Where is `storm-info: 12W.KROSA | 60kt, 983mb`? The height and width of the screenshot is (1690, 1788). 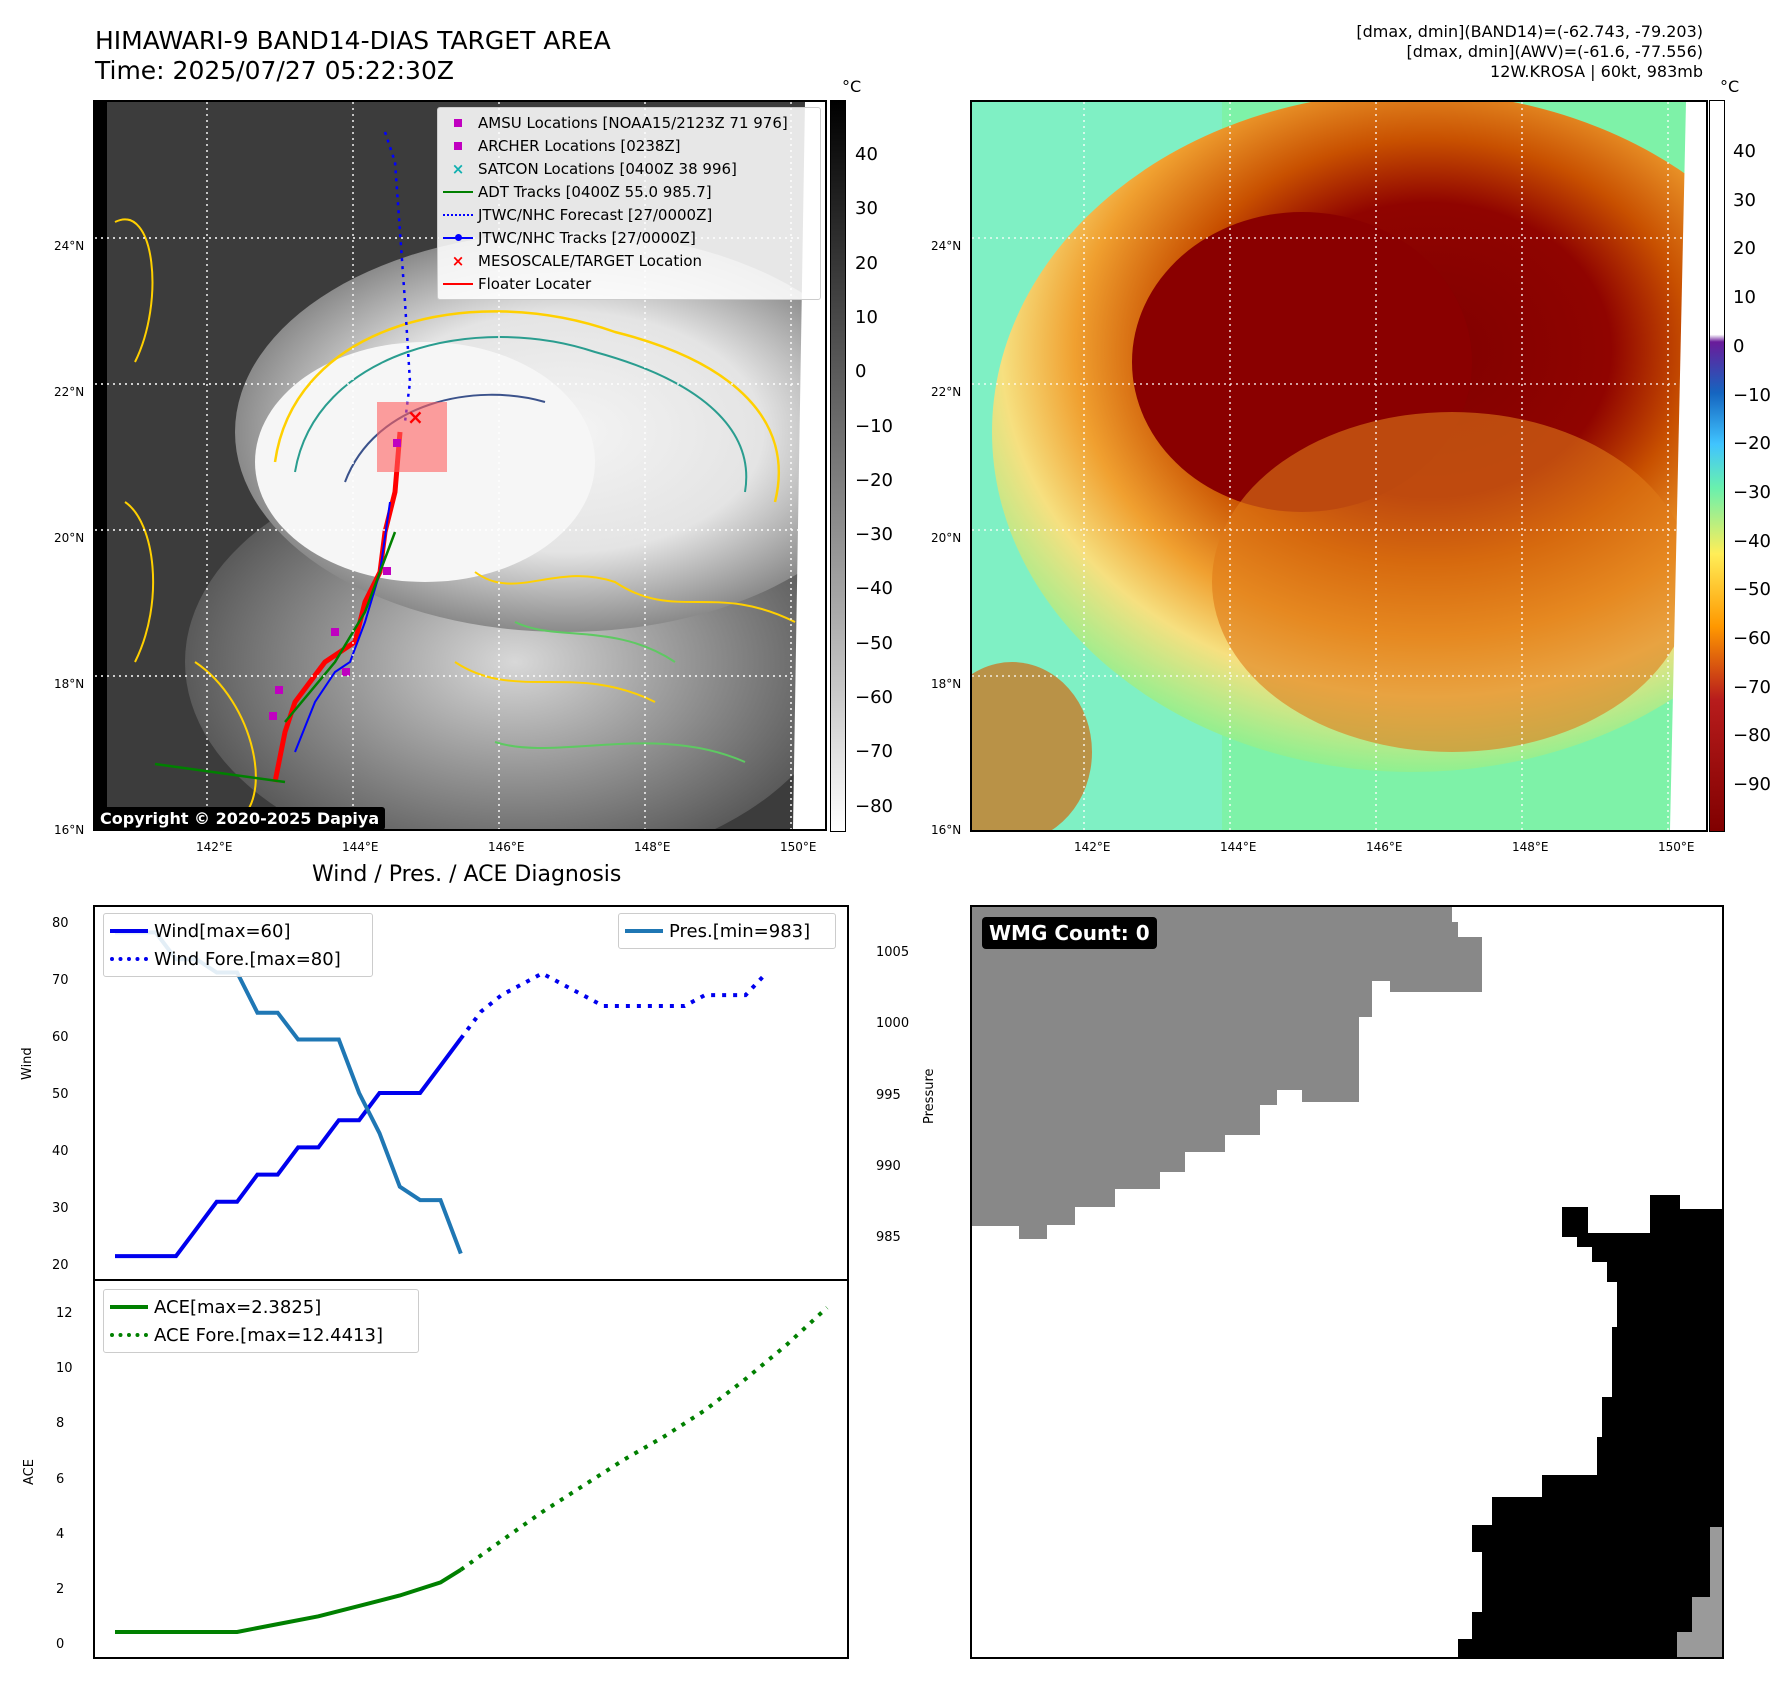 storm-info: 12W.KROSA | 60kt, 983mb is located at coordinates (1596, 71).